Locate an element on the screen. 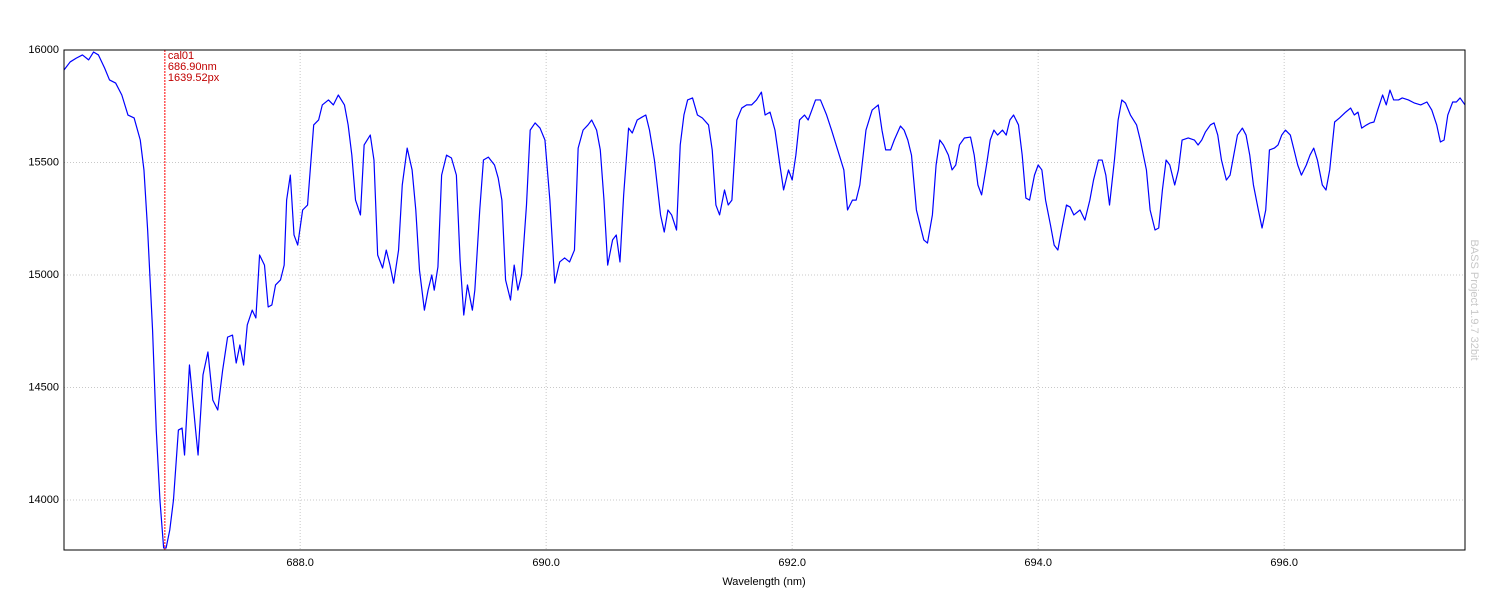  cursor-text: 686.90nm is located at coordinates (192, 67).